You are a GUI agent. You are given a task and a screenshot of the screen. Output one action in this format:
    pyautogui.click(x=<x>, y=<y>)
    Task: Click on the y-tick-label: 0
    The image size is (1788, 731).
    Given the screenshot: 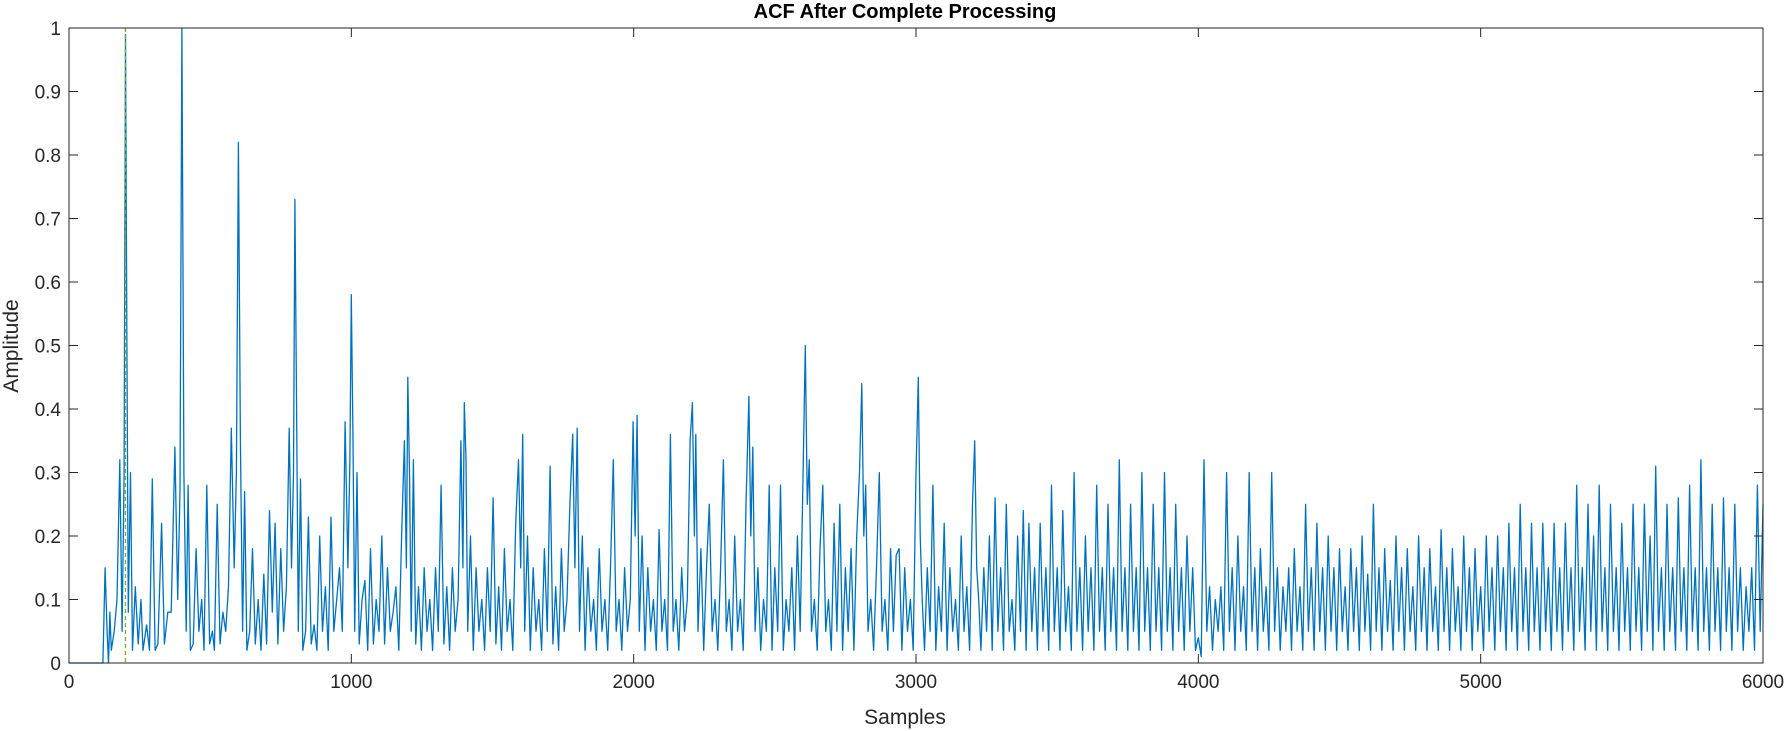 What is the action you would take?
    pyautogui.click(x=55, y=664)
    